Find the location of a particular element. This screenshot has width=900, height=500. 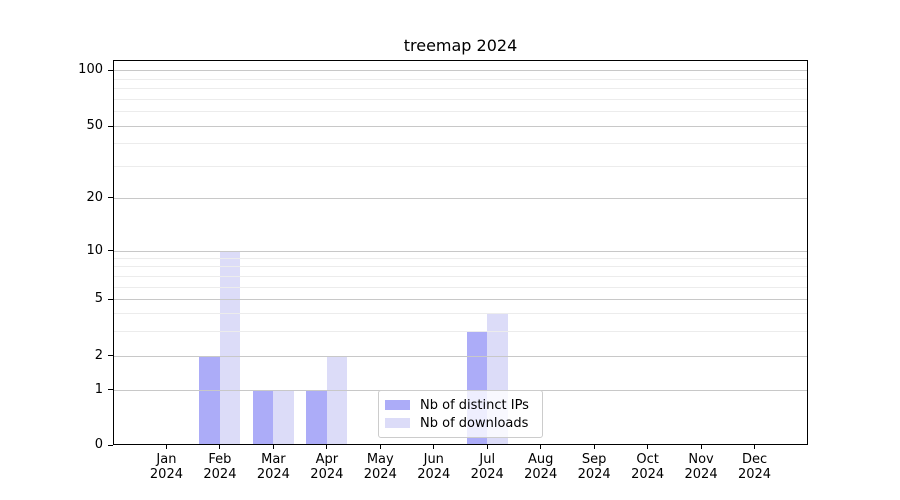

x-tick-label: Sep 2024 is located at coordinates (594, 467).